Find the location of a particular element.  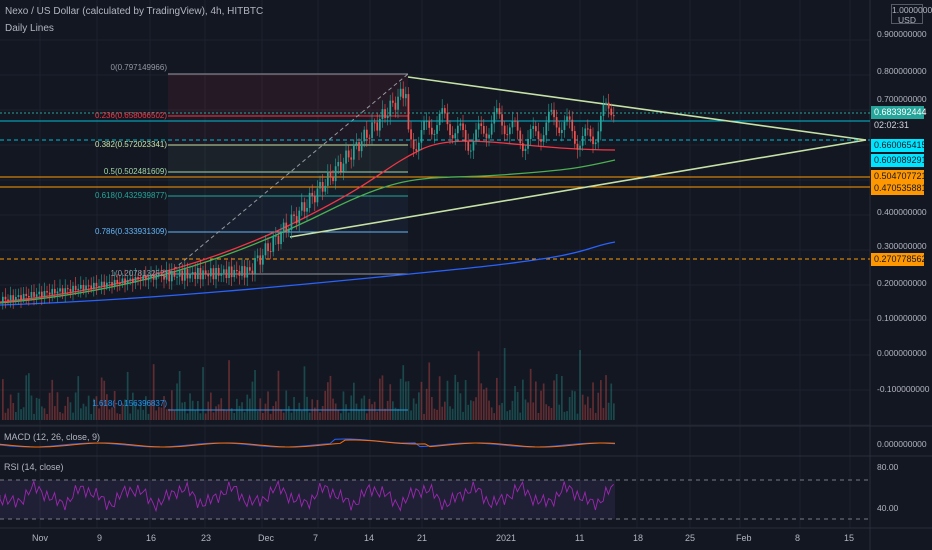

macd-title: MACD (12, 26, close, 9) is located at coordinates (52, 437).